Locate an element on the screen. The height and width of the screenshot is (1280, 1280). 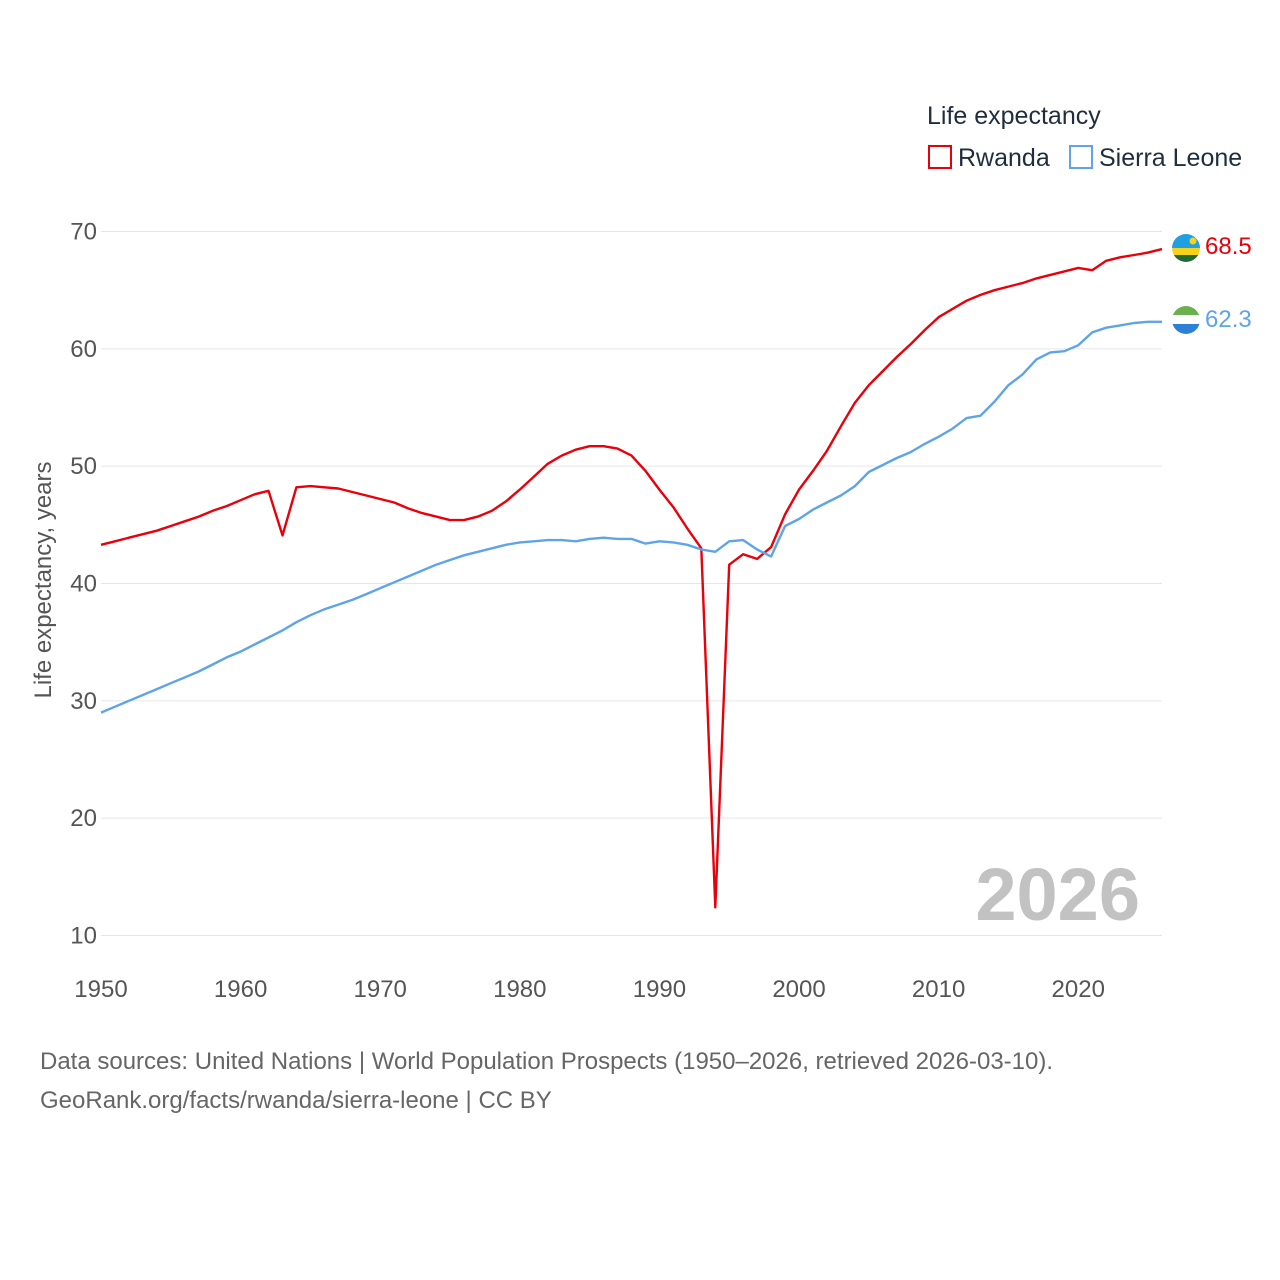
y-axis-ticks: 10 20 30 40 50 60 70 is located at coordinates (83, 584).